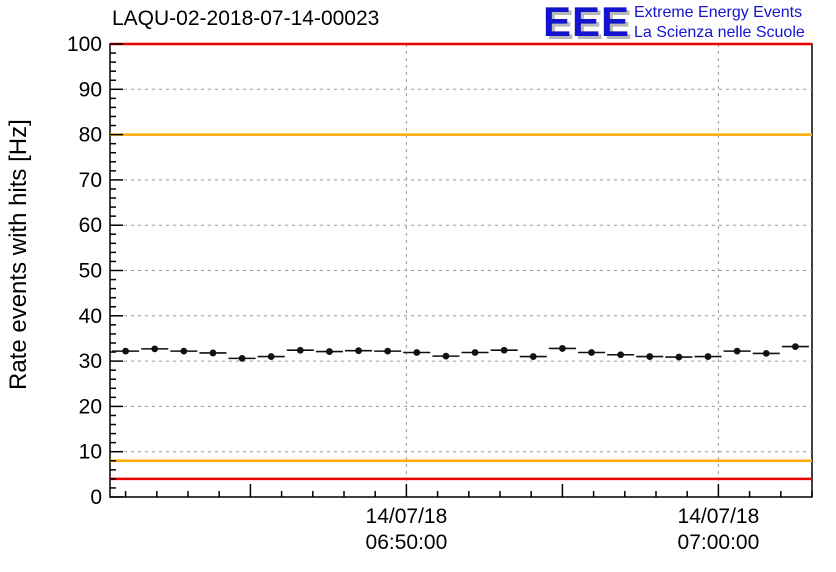 The height and width of the screenshot is (572, 836). I want to click on y-tick-label: 70, so click(90, 180).